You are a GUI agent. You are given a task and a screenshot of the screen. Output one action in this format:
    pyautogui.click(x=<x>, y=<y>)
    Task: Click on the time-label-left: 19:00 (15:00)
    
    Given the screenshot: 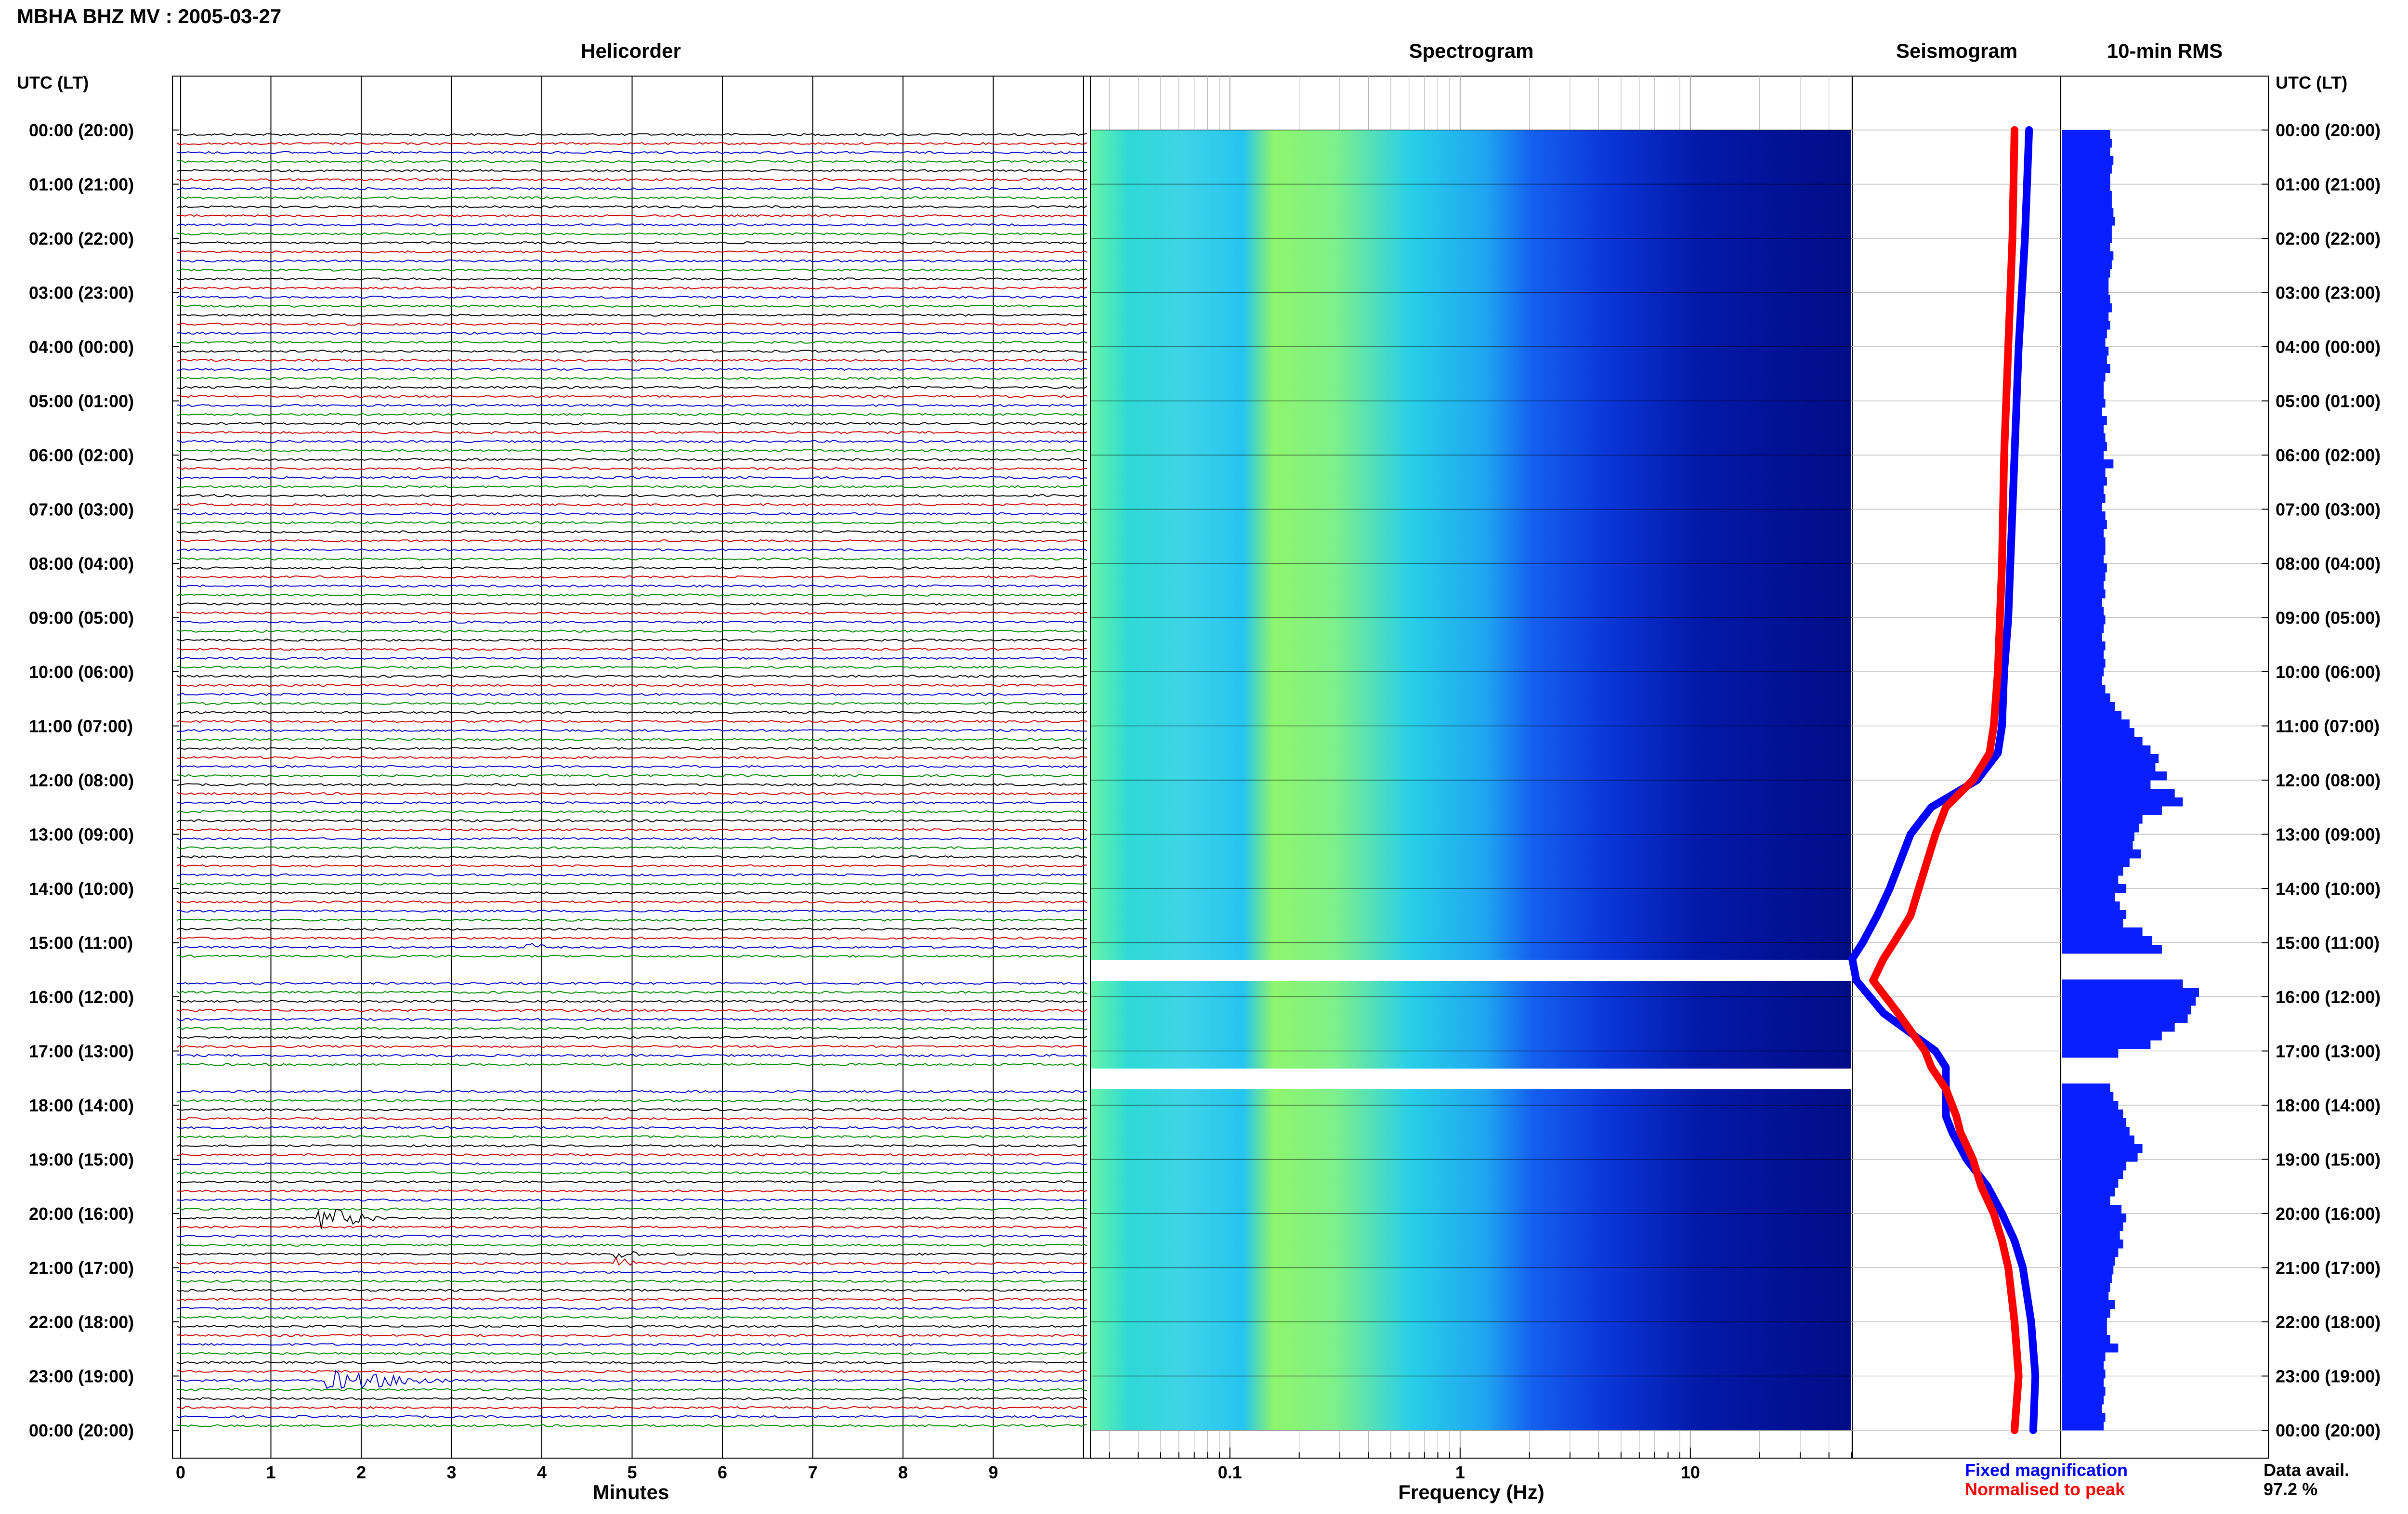 What is the action you would take?
    pyautogui.click(x=81, y=1160)
    